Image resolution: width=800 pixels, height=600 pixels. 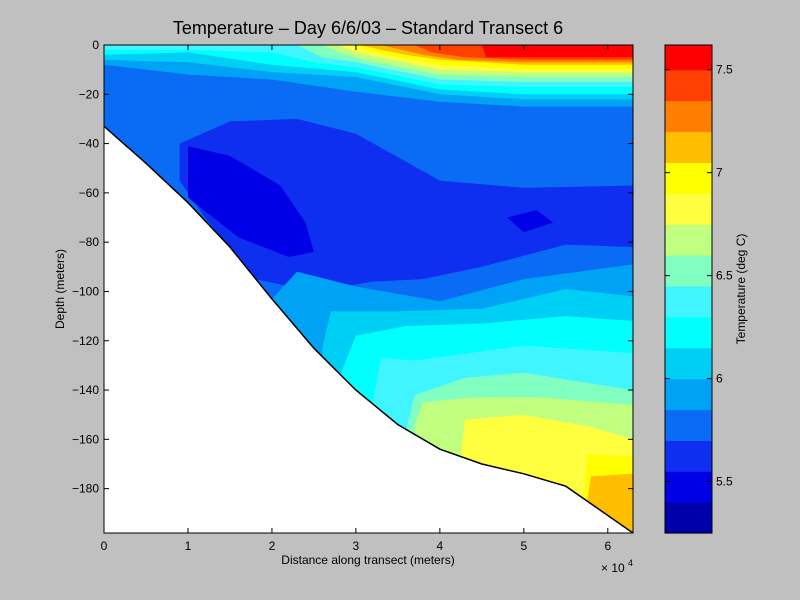 What do you see at coordinates (85, 291) in the screenshot?
I see `y-tick-label-5: −100` at bounding box center [85, 291].